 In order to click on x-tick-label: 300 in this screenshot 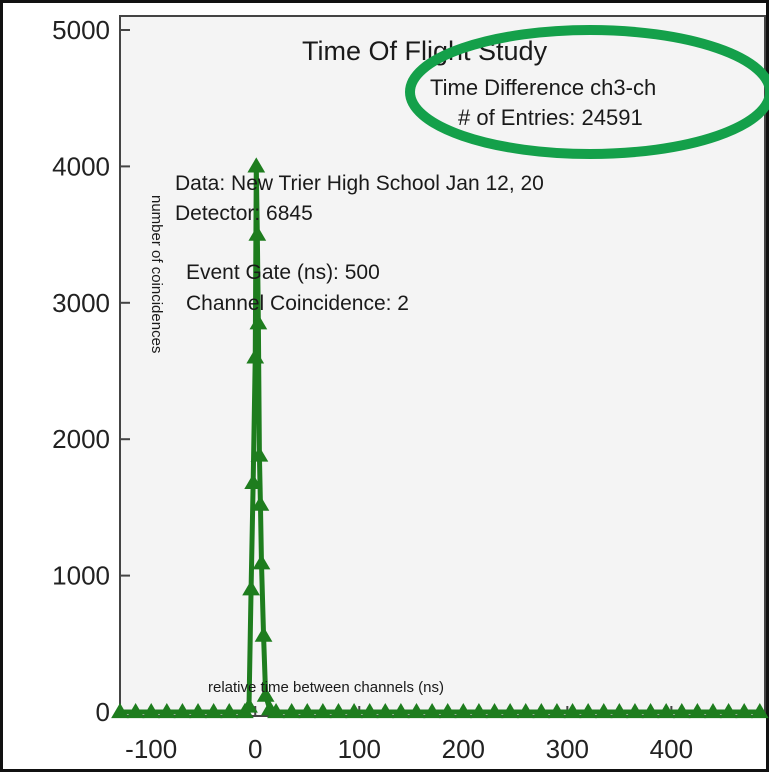, I will do `click(567, 749)`.